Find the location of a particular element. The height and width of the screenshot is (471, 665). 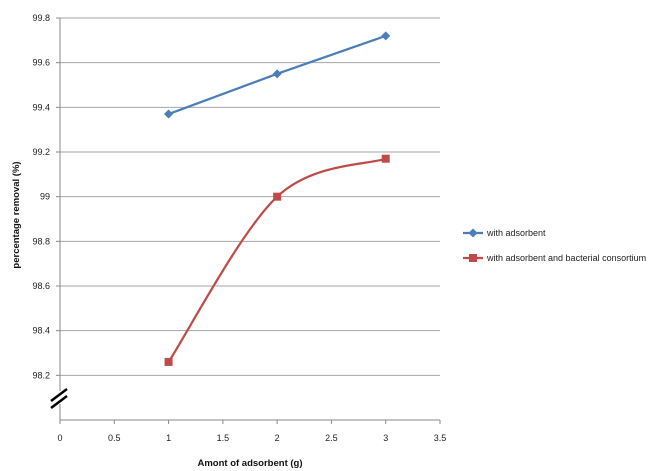

x-tick-label: 3.5 is located at coordinates (440, 438).